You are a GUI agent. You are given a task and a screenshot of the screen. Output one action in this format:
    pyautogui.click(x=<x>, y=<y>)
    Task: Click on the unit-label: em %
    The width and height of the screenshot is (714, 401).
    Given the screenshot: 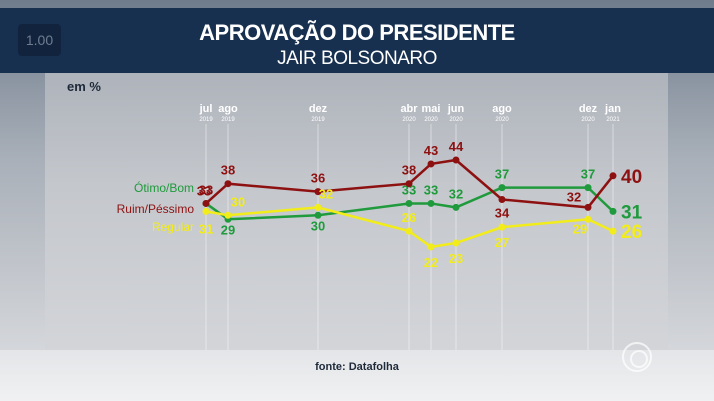 What is the action you would take?
    pyautogui.click(x=84, y=86)
    